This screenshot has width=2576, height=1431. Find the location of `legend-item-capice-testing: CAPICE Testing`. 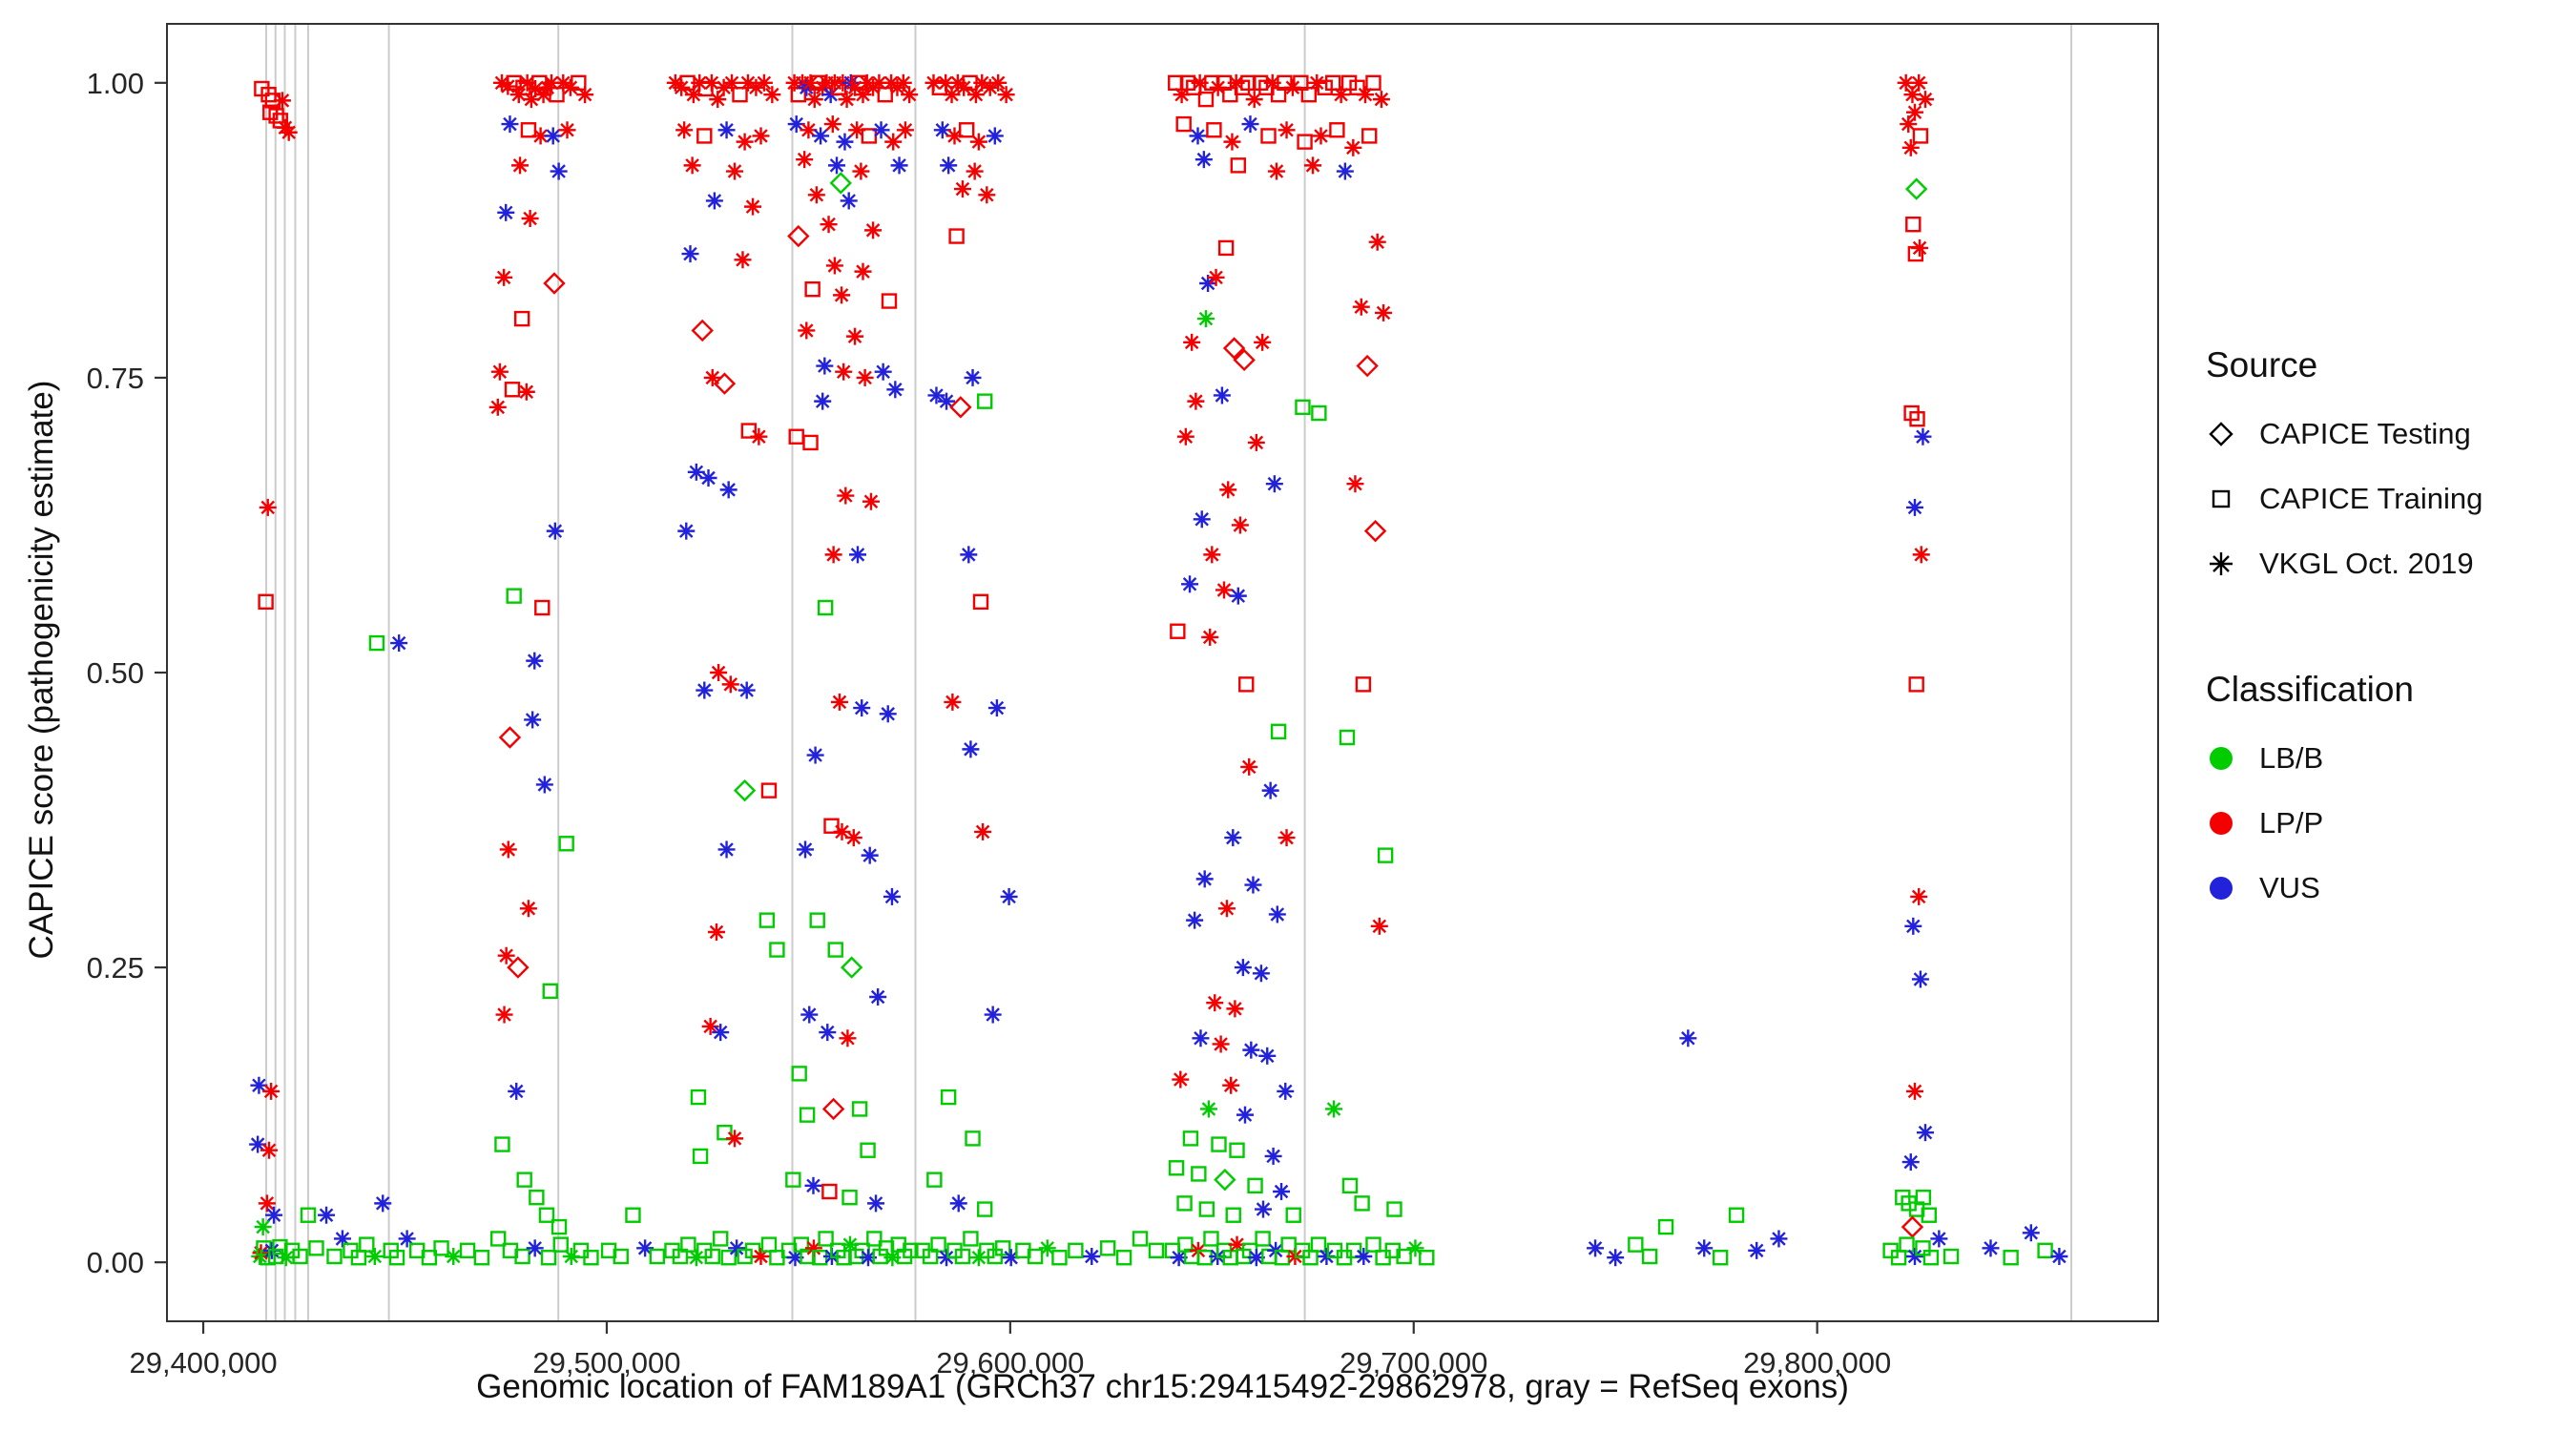

legend-item-capice-testing: CAPICE Testing is located at coordinates (2344, 434).